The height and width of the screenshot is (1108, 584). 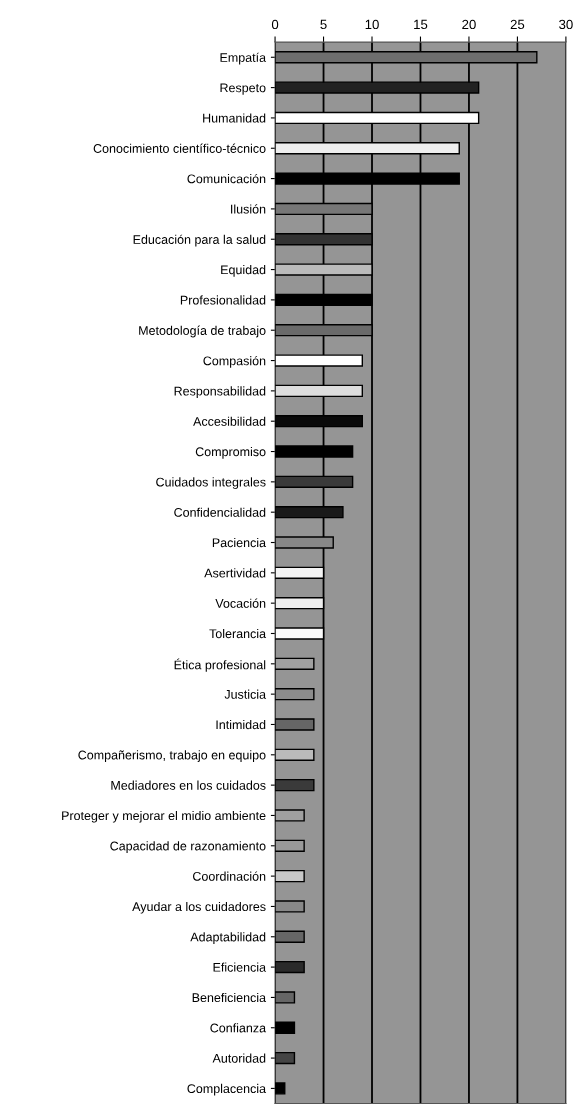 What do you see at coordinates (421, 24) in the screenshot?
I see `x-tick-label: 15` at bounding box center [421, 24].